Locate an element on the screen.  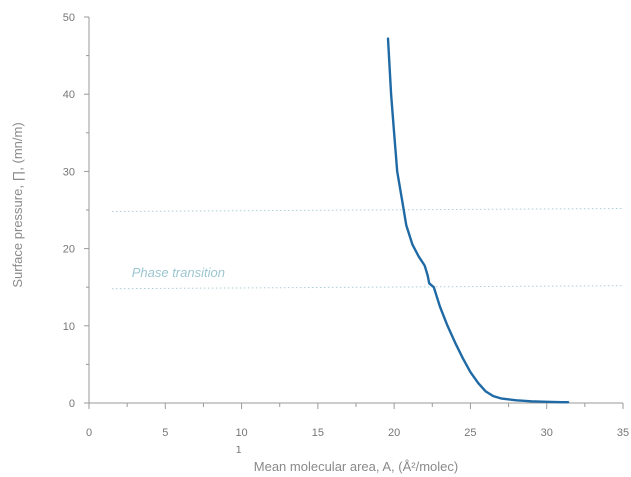
x-tick-label: 0 is located at coordinates (89, 433).